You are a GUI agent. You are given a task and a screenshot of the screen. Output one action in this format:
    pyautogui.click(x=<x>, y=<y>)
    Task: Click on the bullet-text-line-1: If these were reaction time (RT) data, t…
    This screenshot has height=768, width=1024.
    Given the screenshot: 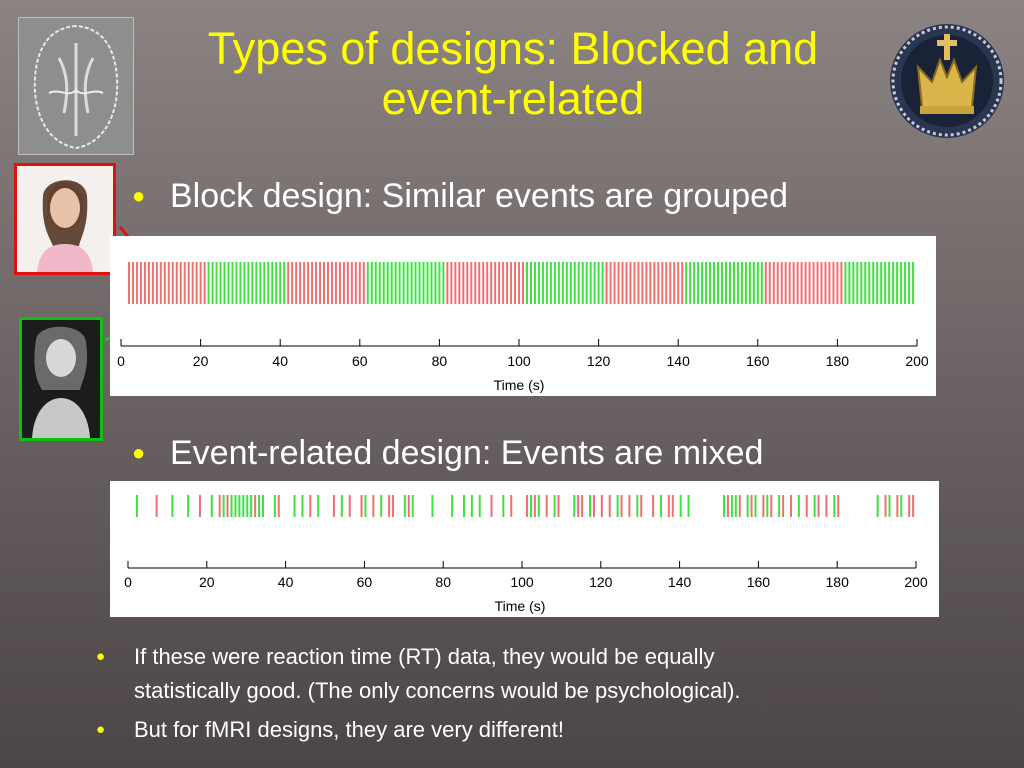 What is the action you would take?
    pyautogui.click(x=424, y=656)
    